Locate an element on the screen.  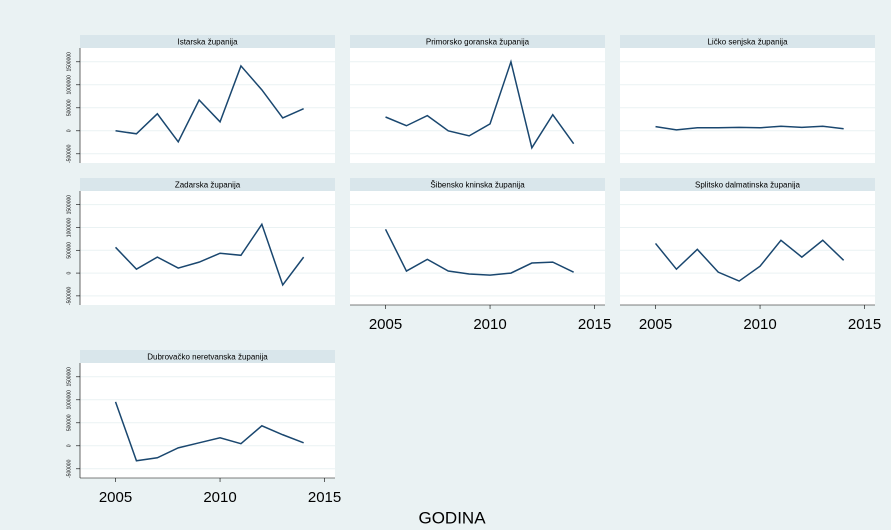
panel-title: Primorsko goranska županija is located at coordinates (478, 42).